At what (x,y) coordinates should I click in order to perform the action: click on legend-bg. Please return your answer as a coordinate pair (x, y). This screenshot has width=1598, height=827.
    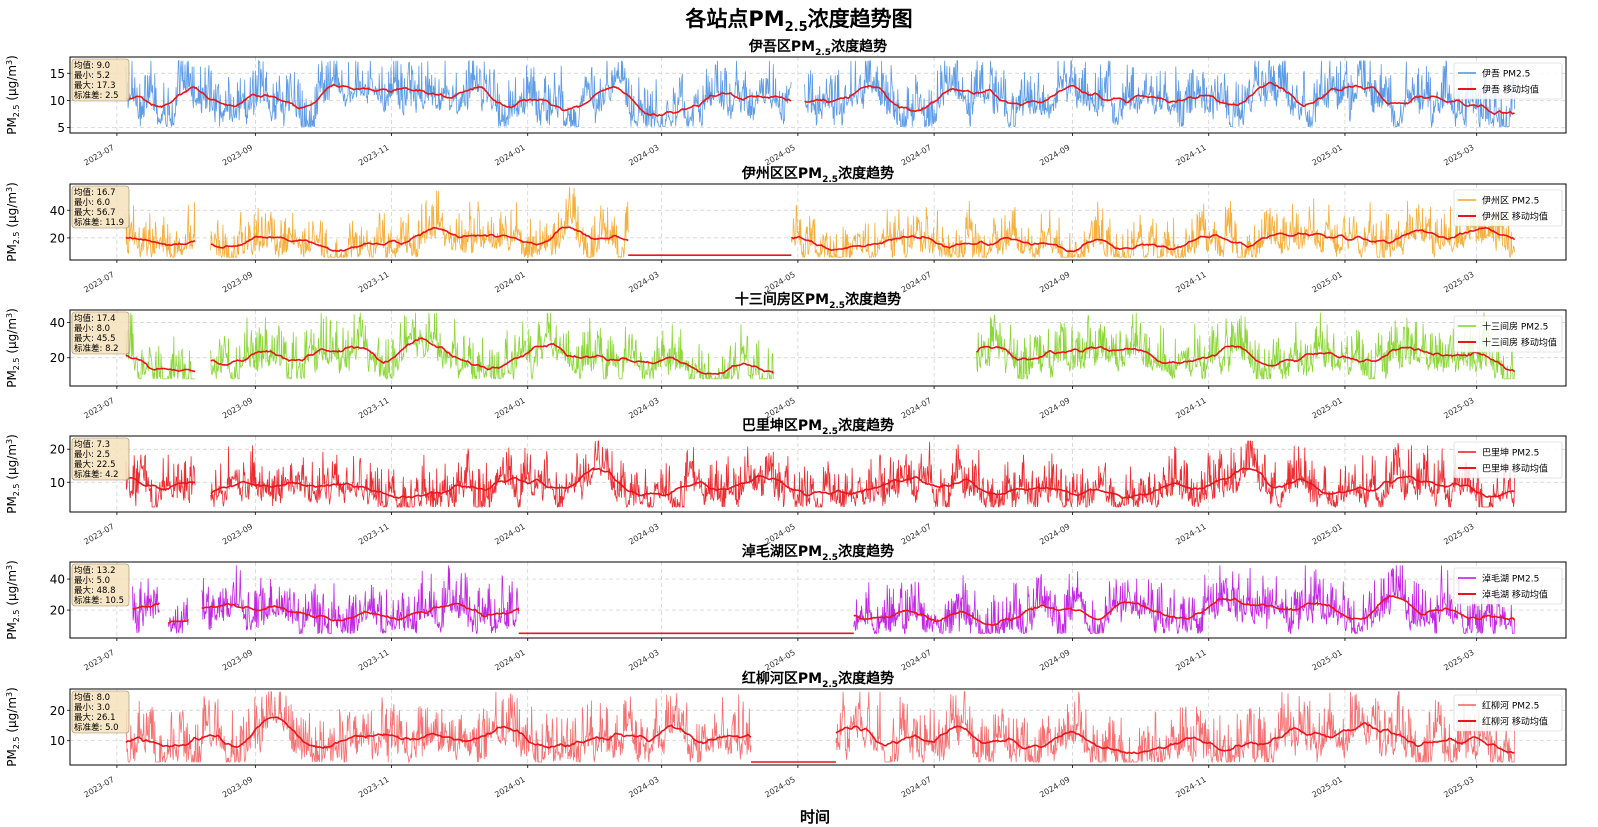
    Looking at the image, I should click on (1508, 334).